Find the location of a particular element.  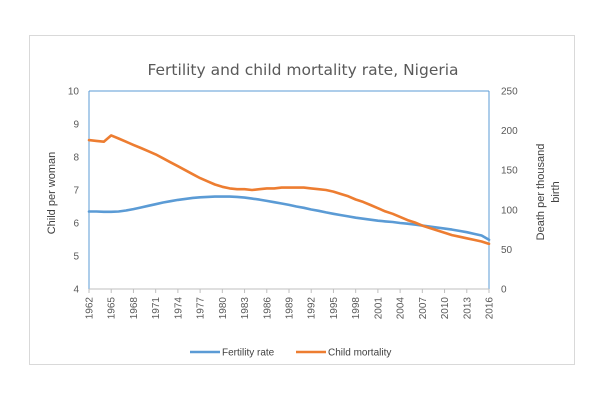

y-tick-label: 5 is located at coordinates (76, 257).